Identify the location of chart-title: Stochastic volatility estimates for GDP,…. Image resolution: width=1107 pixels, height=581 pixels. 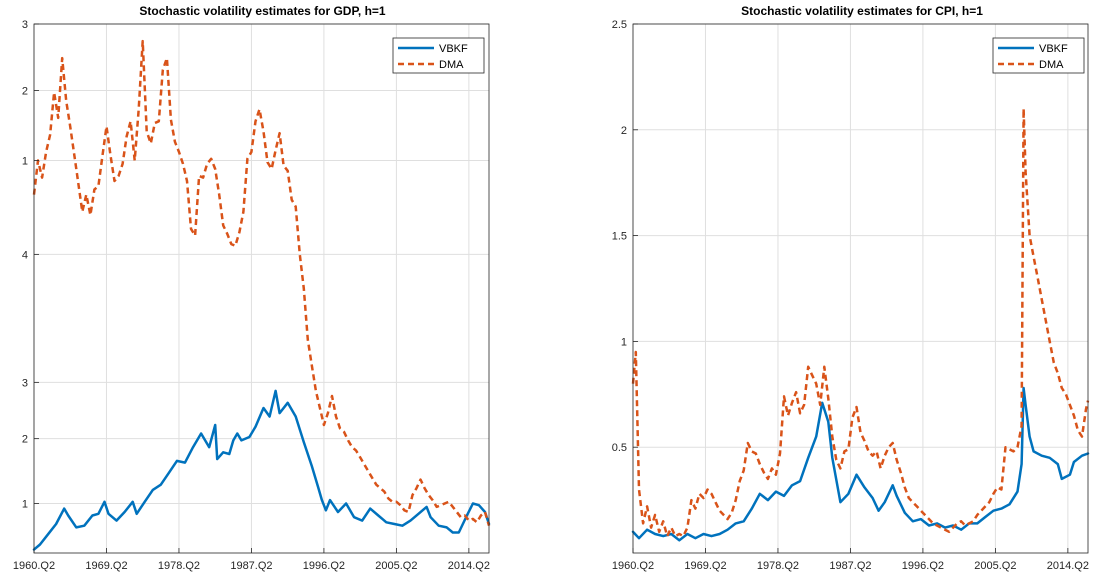
(262, 11).